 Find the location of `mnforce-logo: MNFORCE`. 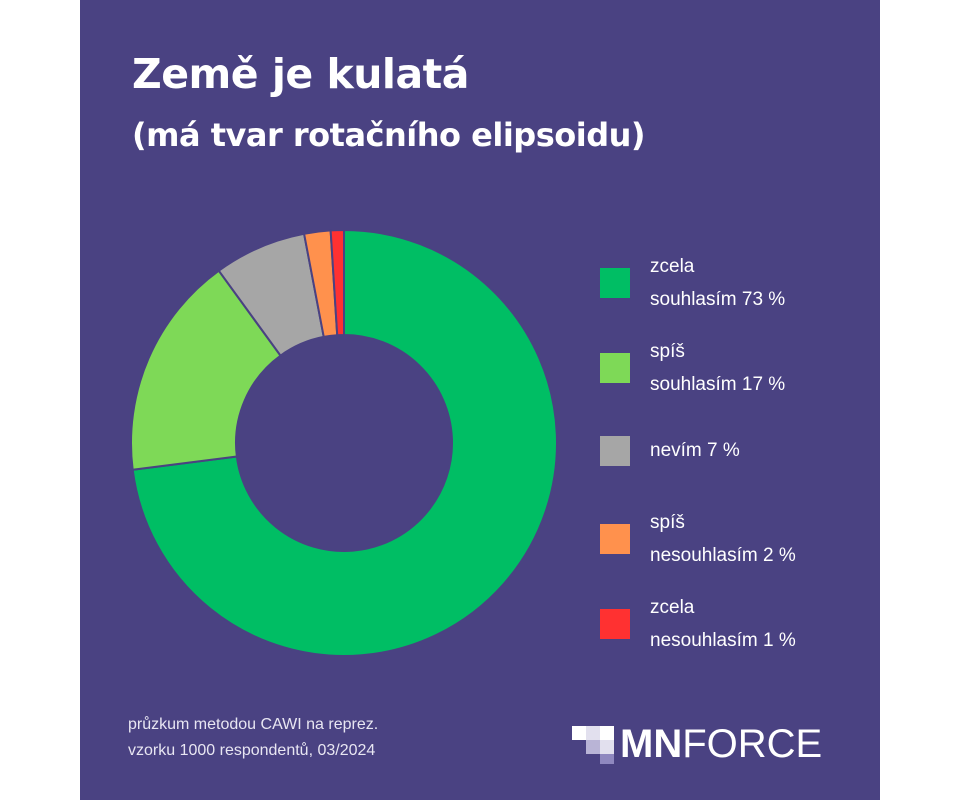

mnforce-logo: MNFORCE is located at coordinates (697, 744).